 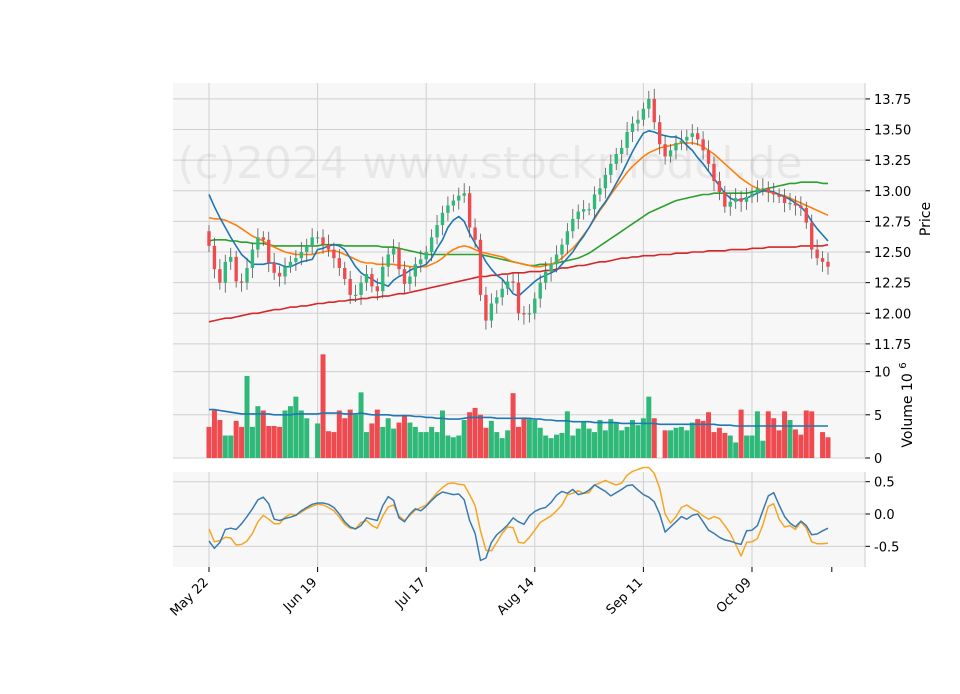 What do you see at coordinates (515, 596) in the screenshot?
I see `x-tick-label: Aug 14` at bounding box center [515, 596].